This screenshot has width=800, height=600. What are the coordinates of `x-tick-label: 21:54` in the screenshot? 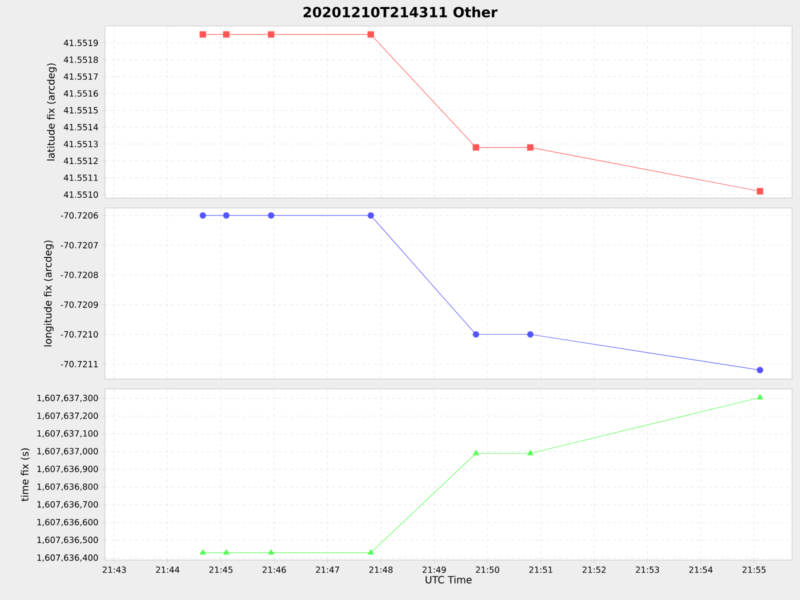 It's located at (701, 569).